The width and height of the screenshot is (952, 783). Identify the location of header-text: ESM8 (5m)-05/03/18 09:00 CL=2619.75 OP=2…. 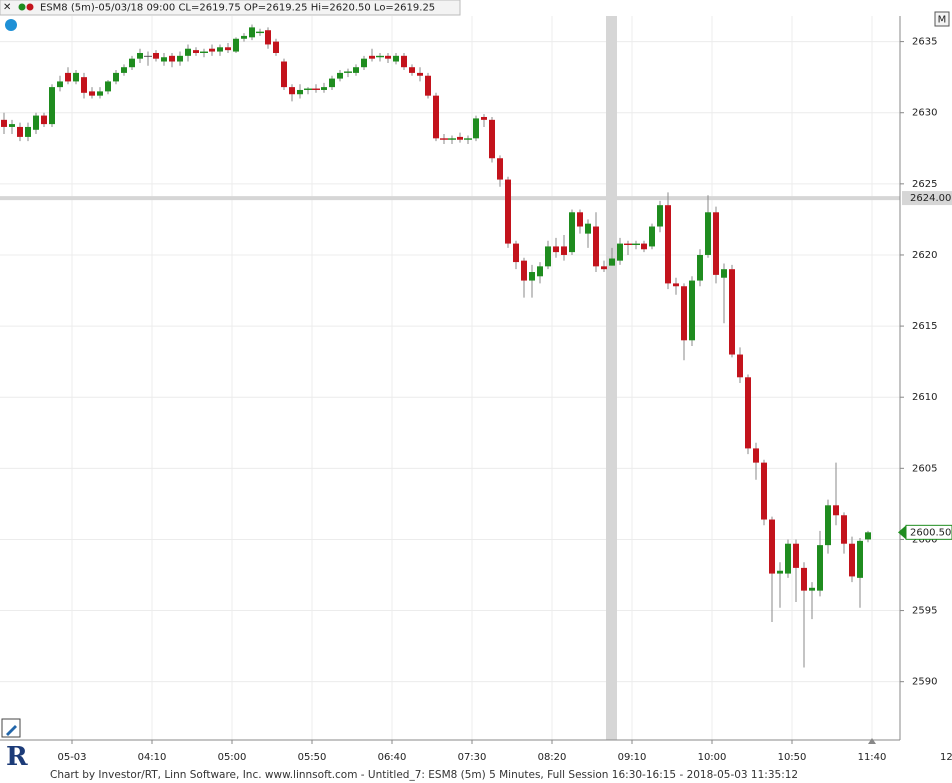
(237, 8).